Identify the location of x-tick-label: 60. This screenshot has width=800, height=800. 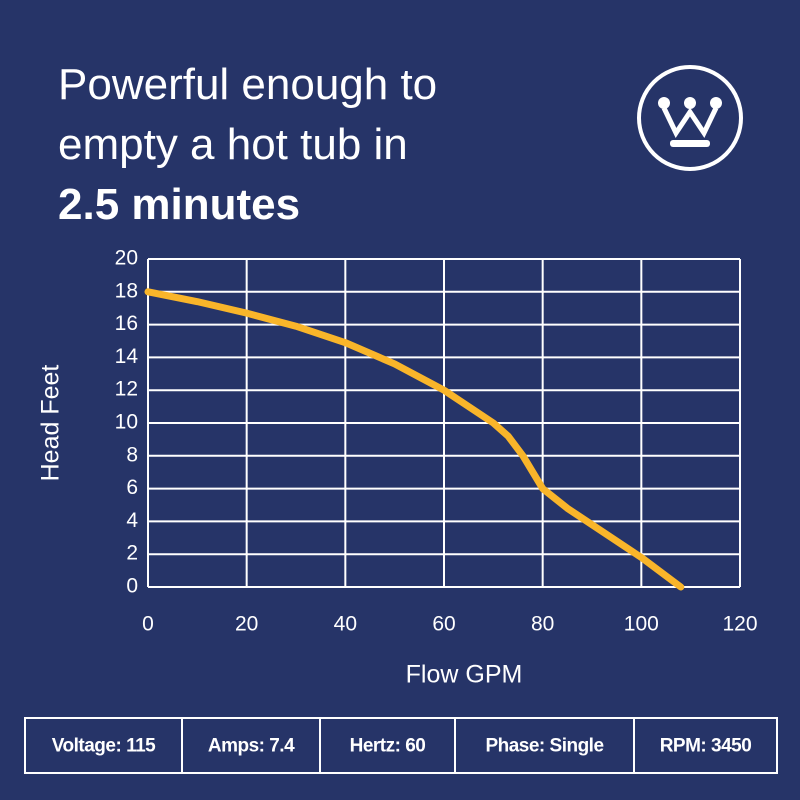
(443, 624).